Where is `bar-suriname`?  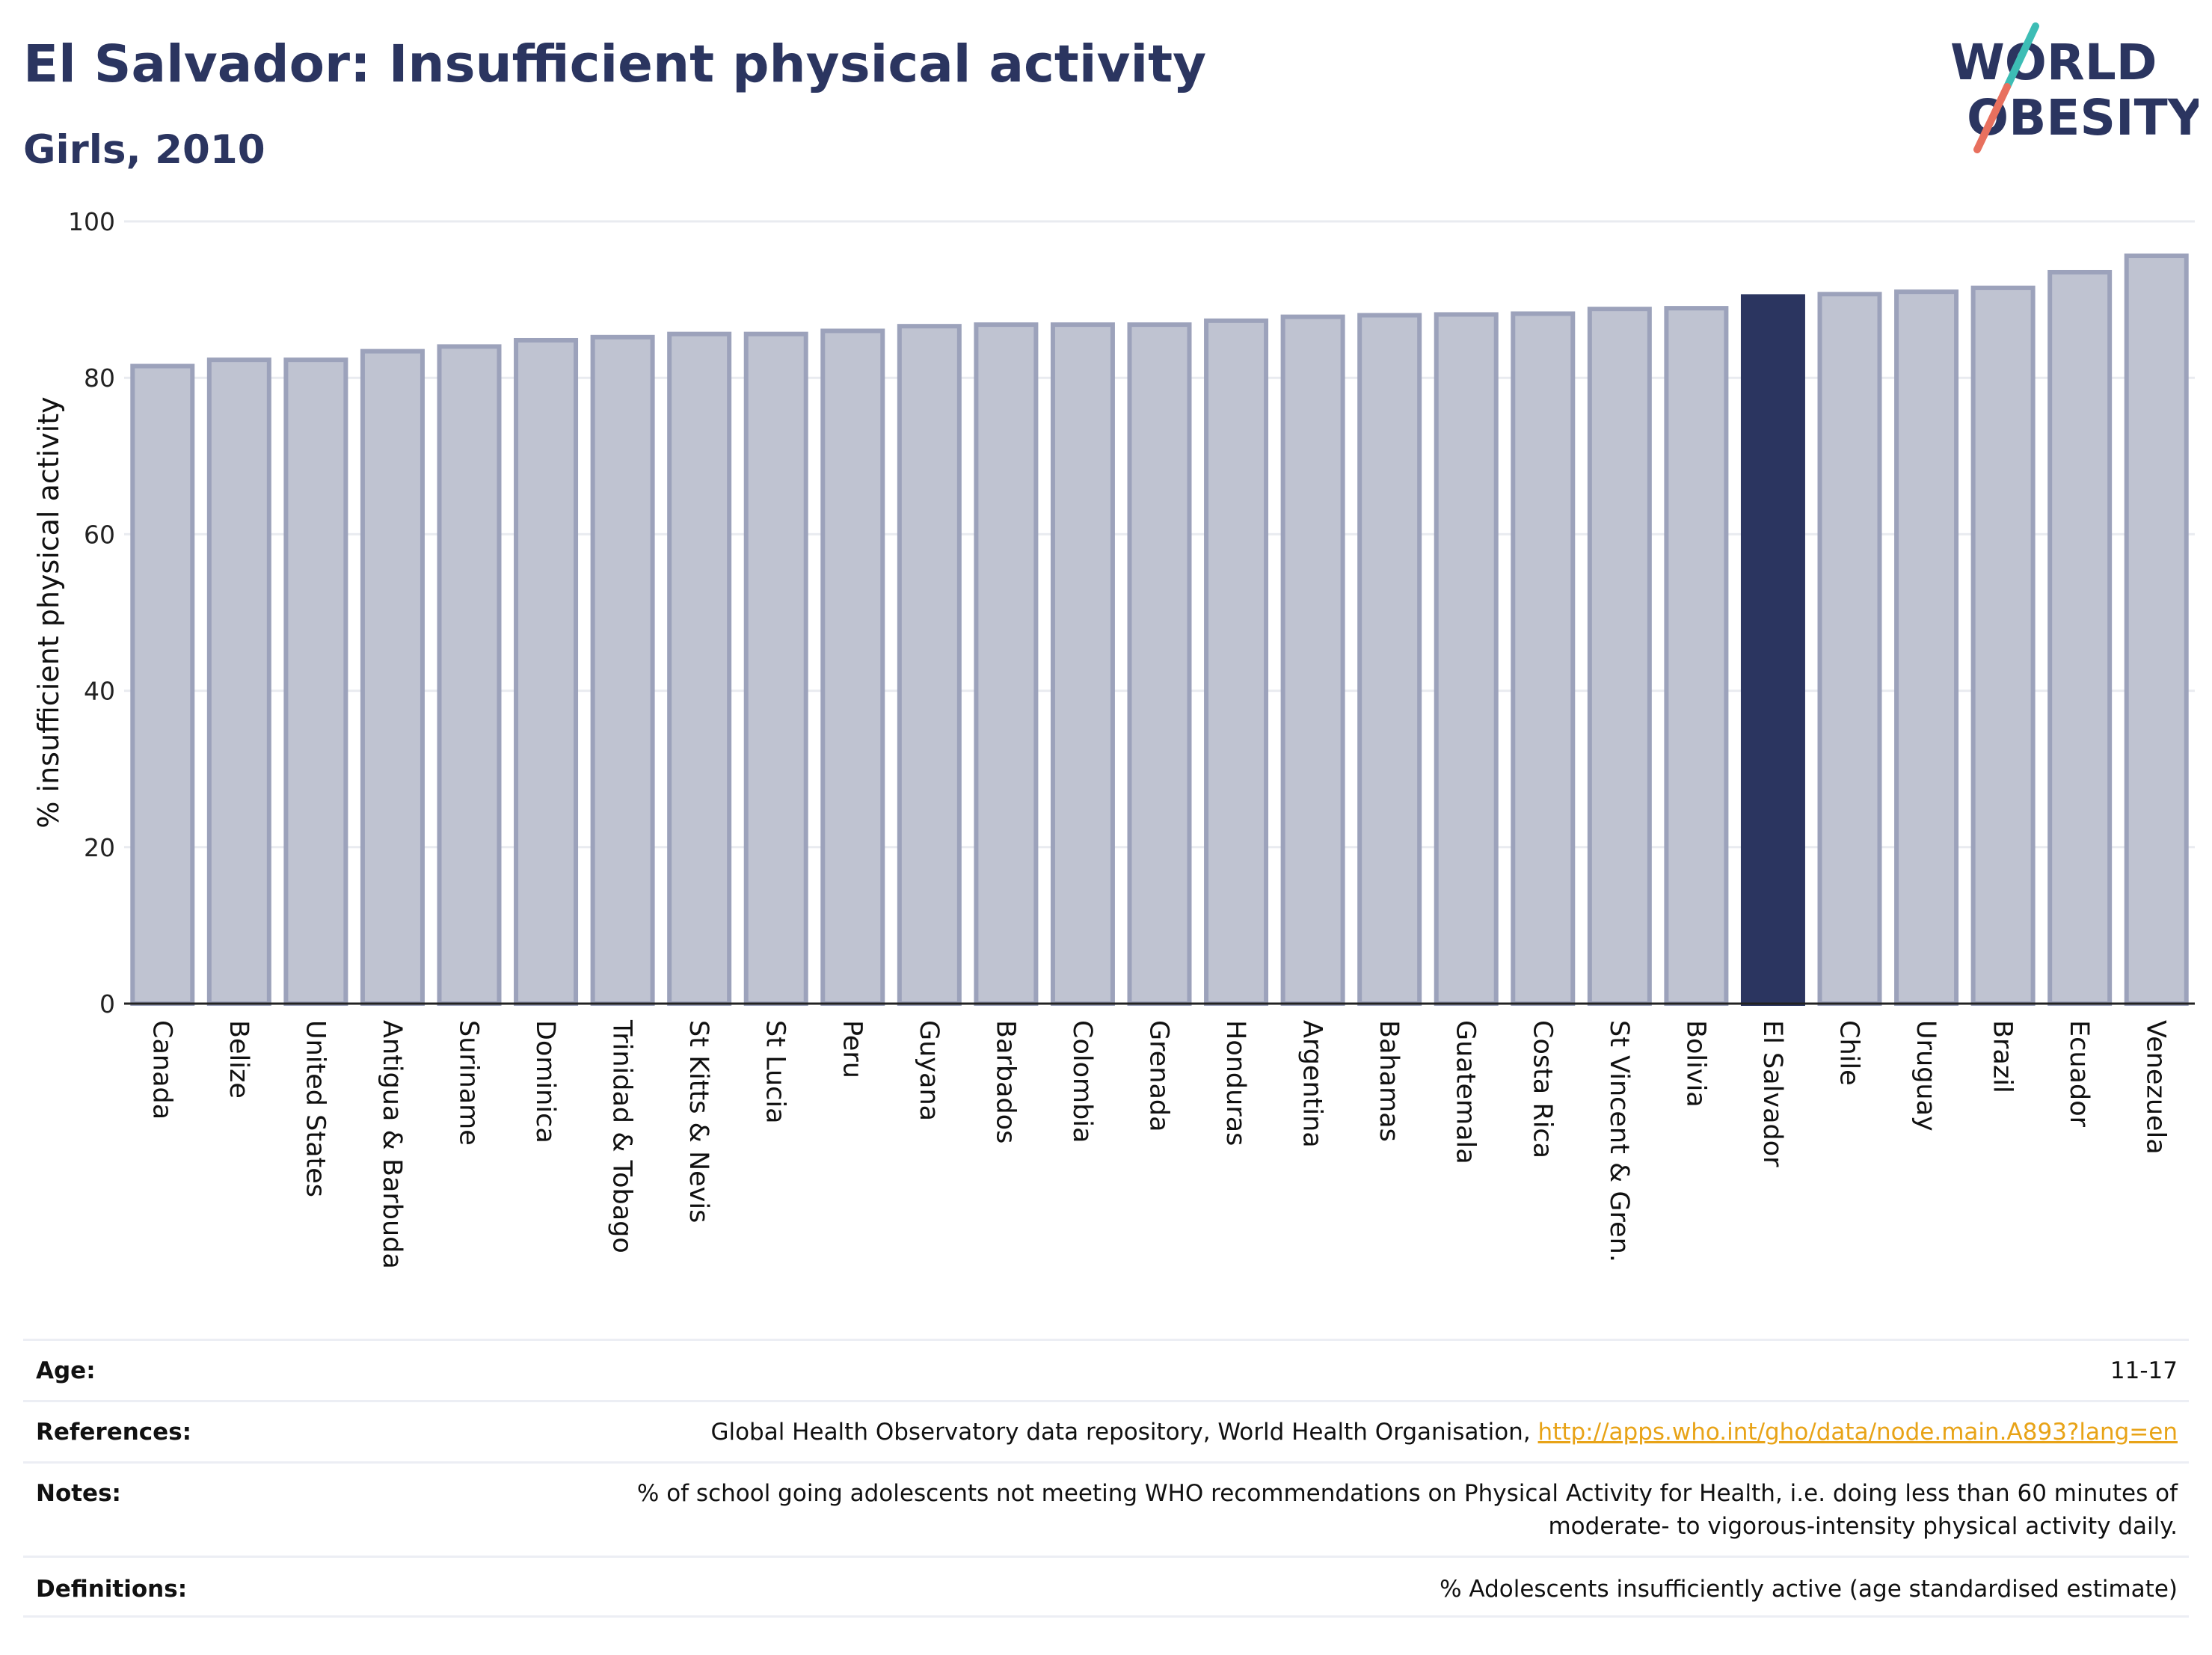
bar-suriname is located at coordinates (469, 675).